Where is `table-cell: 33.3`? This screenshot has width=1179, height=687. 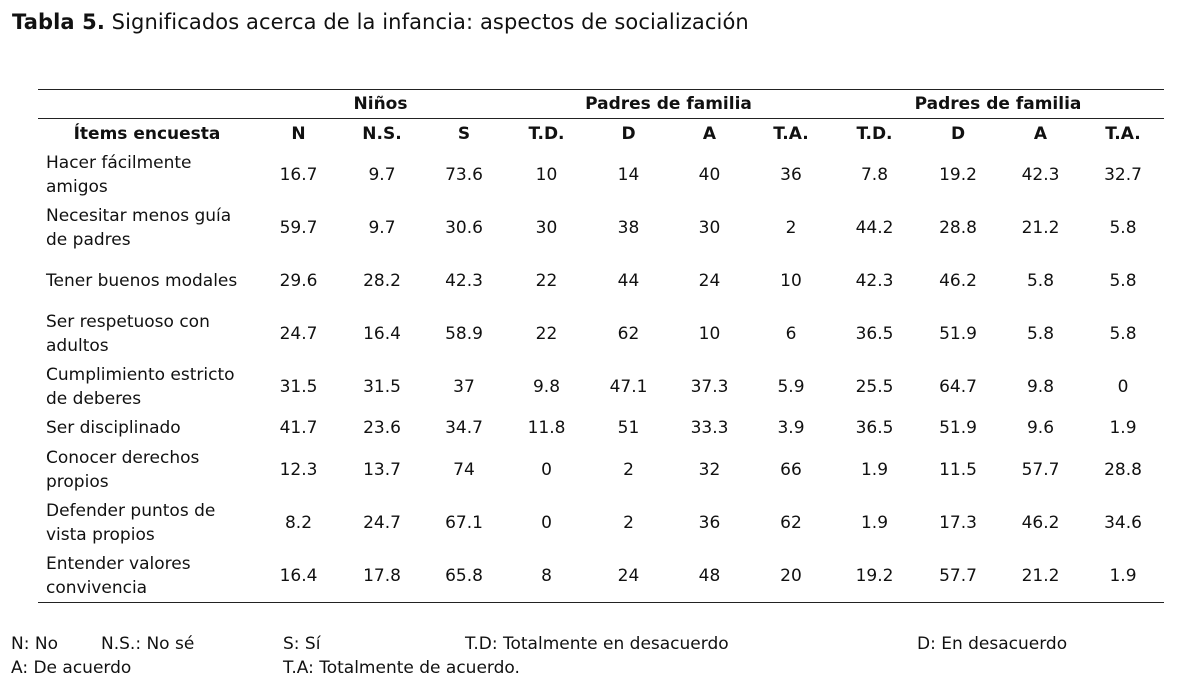
table-cell: 33.3 is located at coordinates (709, 428).